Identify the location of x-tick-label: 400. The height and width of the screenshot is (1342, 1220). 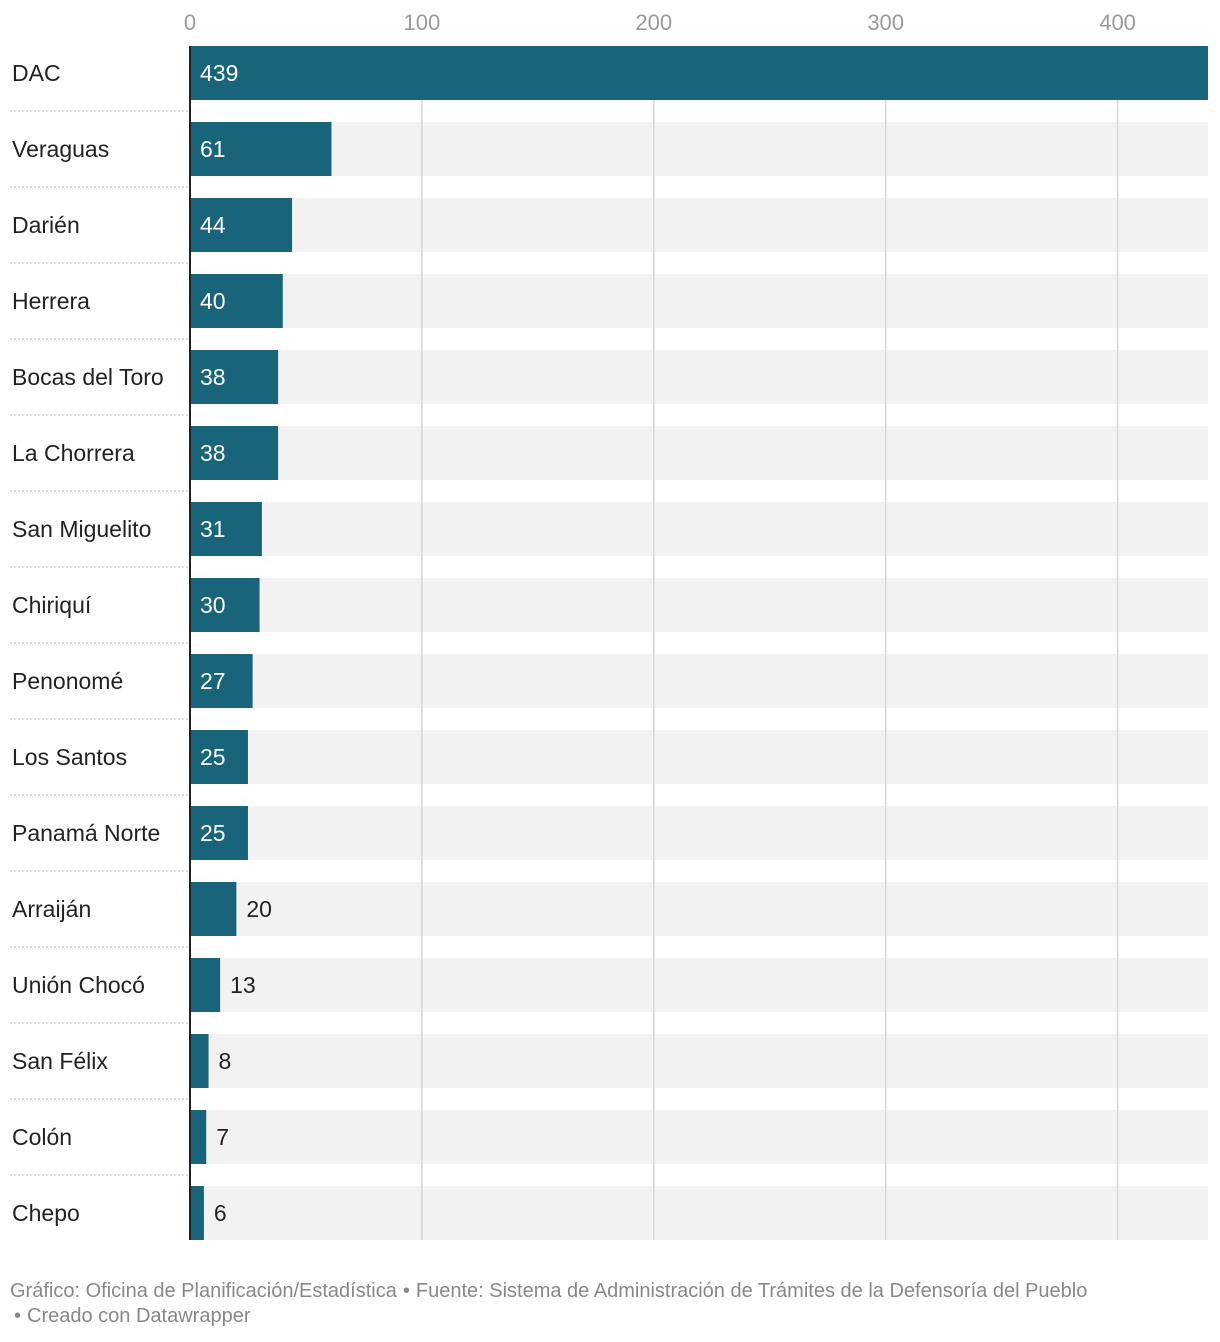
(1117, 22).